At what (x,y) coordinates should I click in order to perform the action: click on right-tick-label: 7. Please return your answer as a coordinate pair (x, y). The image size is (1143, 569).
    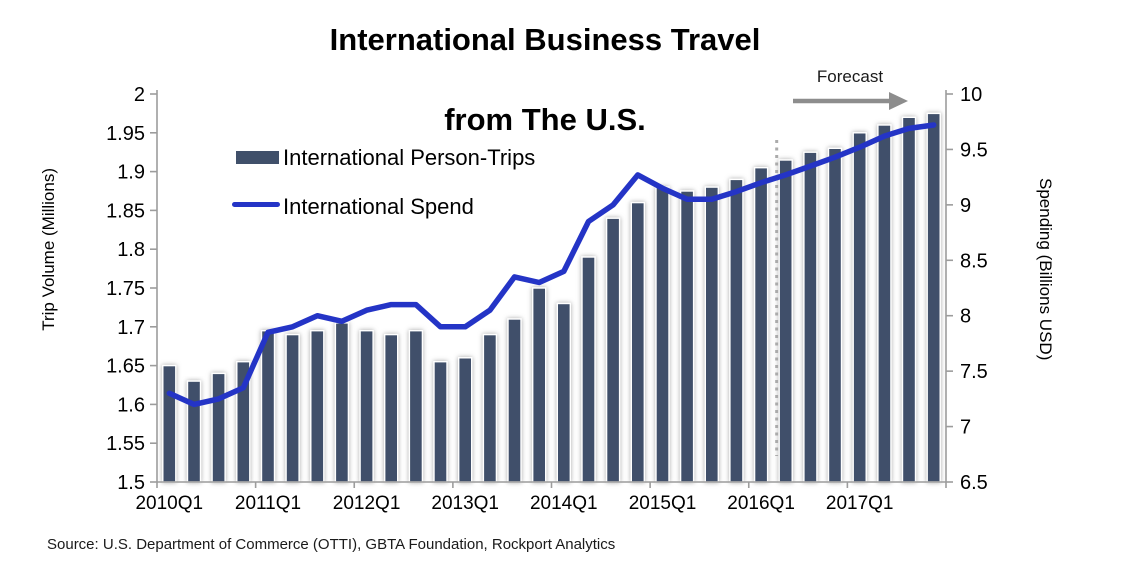
    Looking at the image, I should click on (965, 428).